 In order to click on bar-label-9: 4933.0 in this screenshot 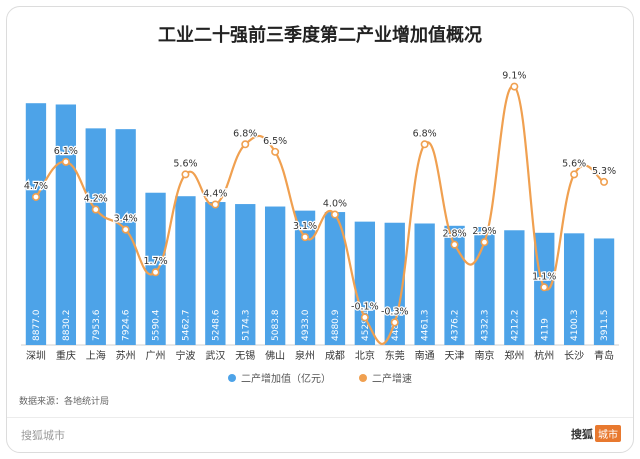, I will do `click(306, 325)`.